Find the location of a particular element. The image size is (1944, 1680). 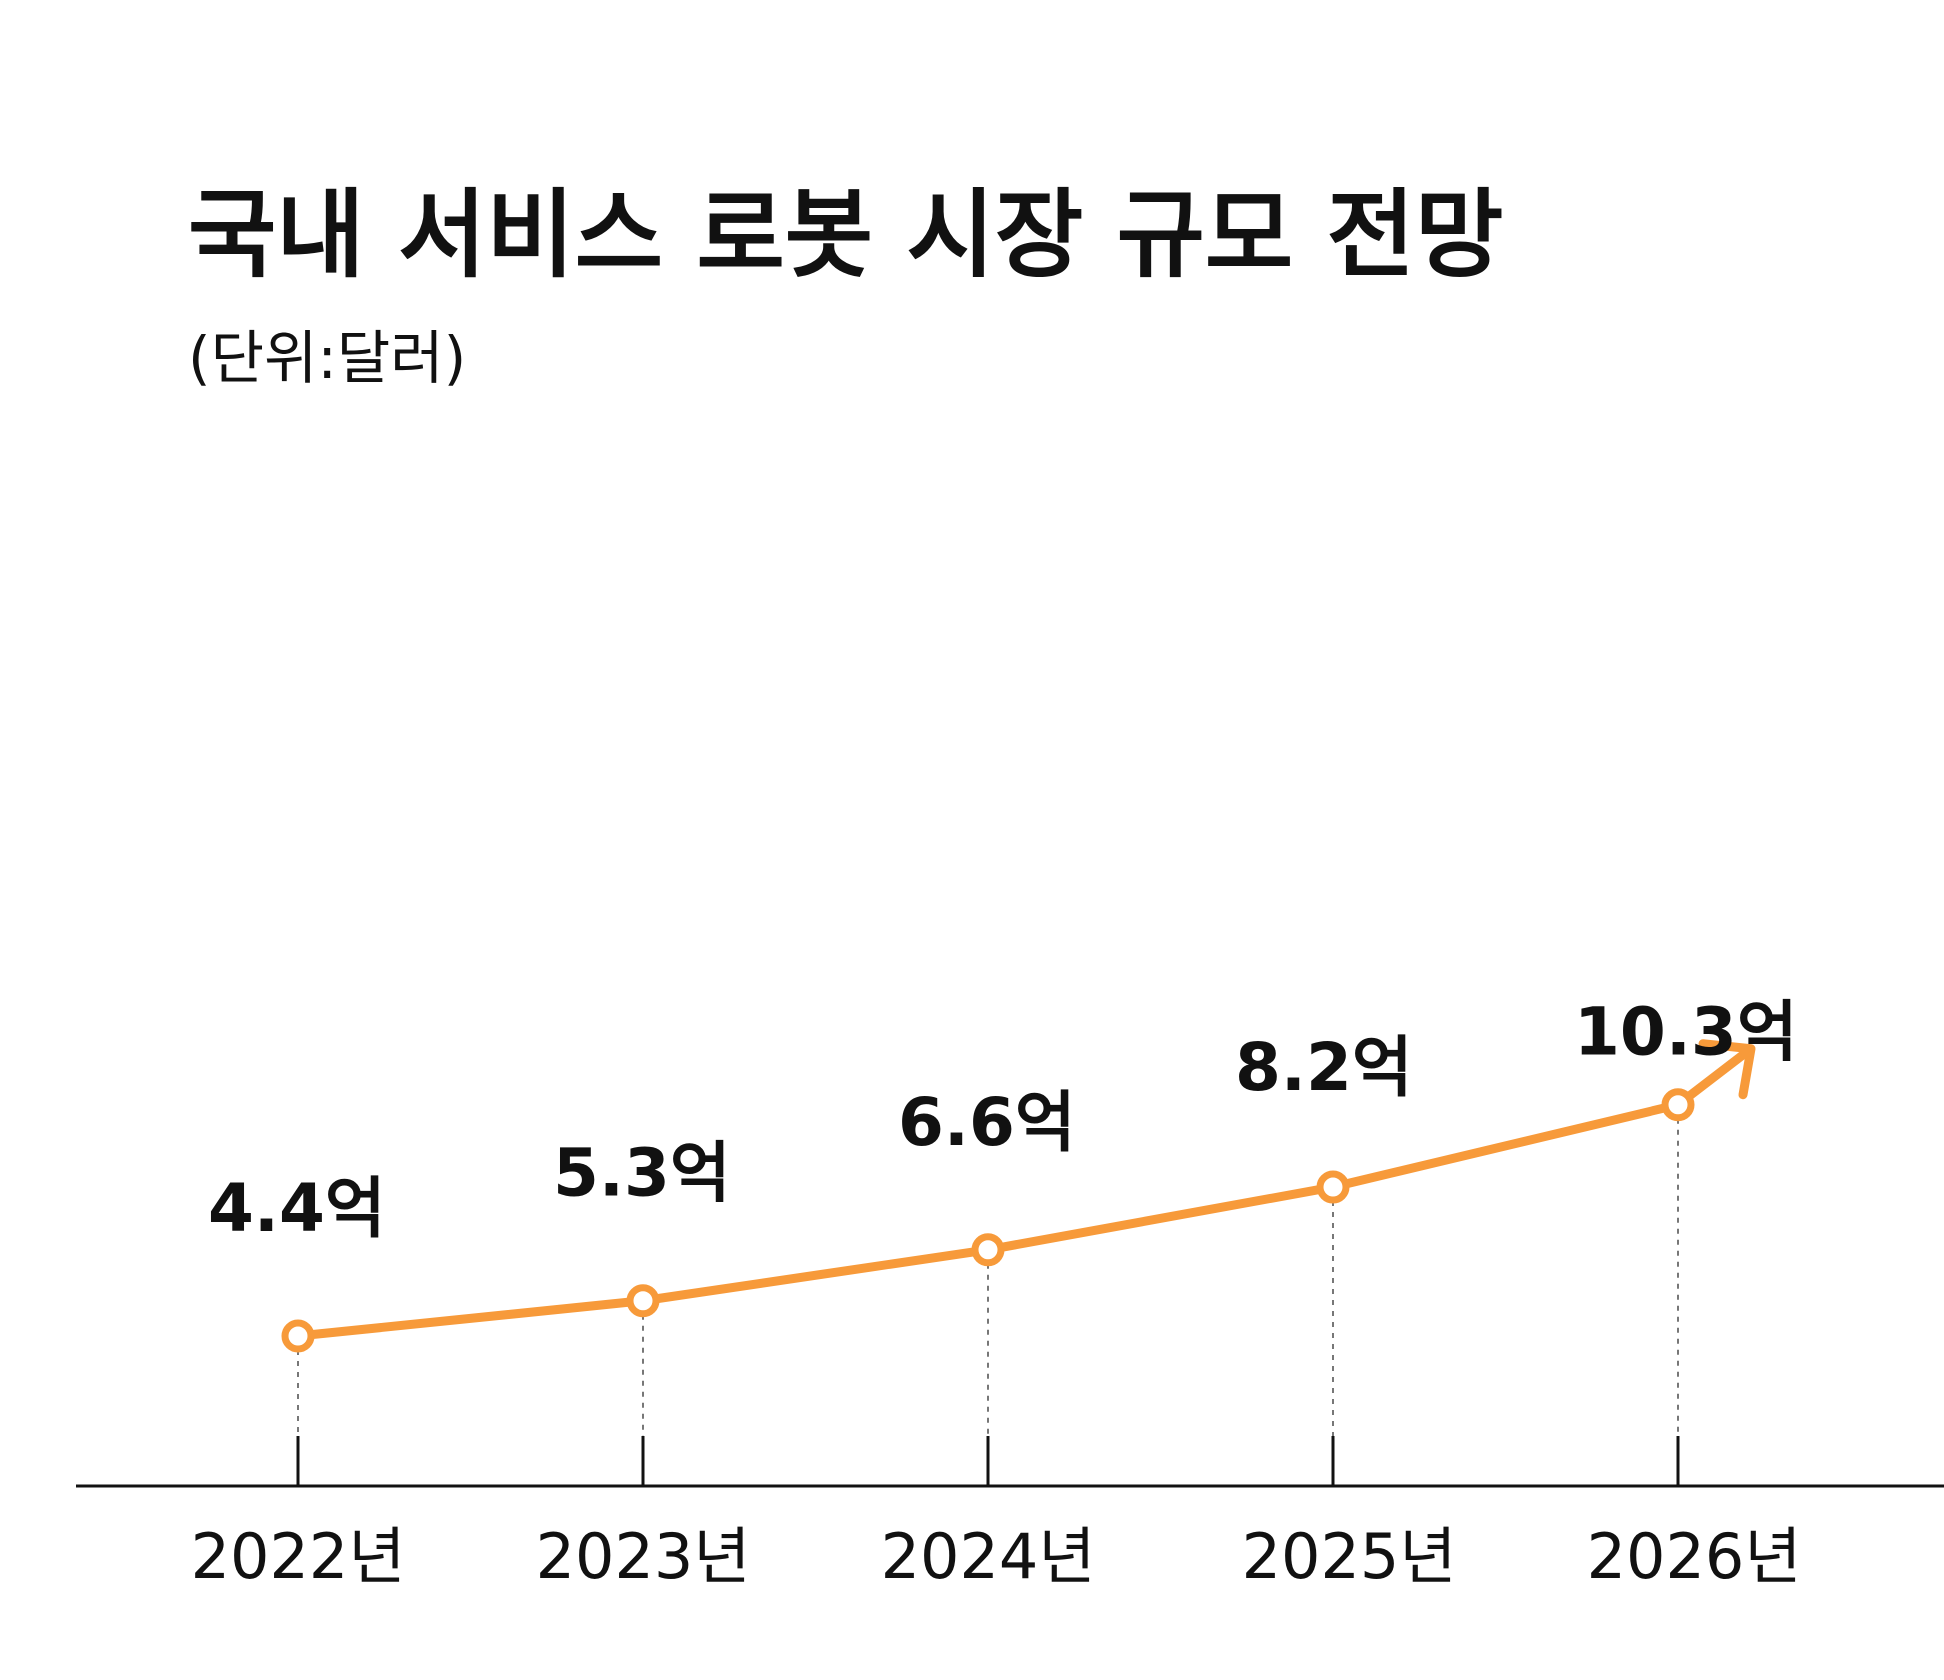

x-tick-label: 2024년 is located at coordinates (988, 1556).